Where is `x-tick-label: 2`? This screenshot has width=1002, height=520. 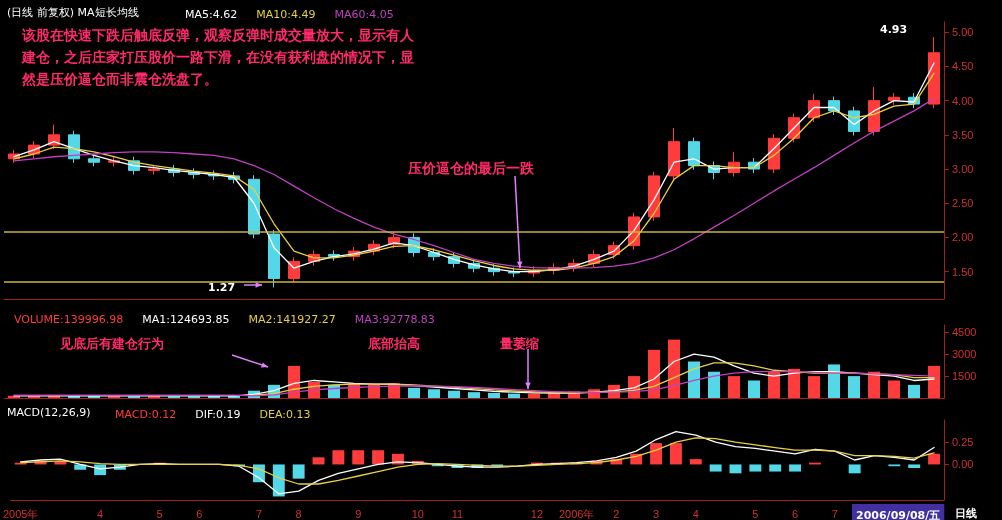 x-tick-label: 2 is located at coordinates (616, 513).